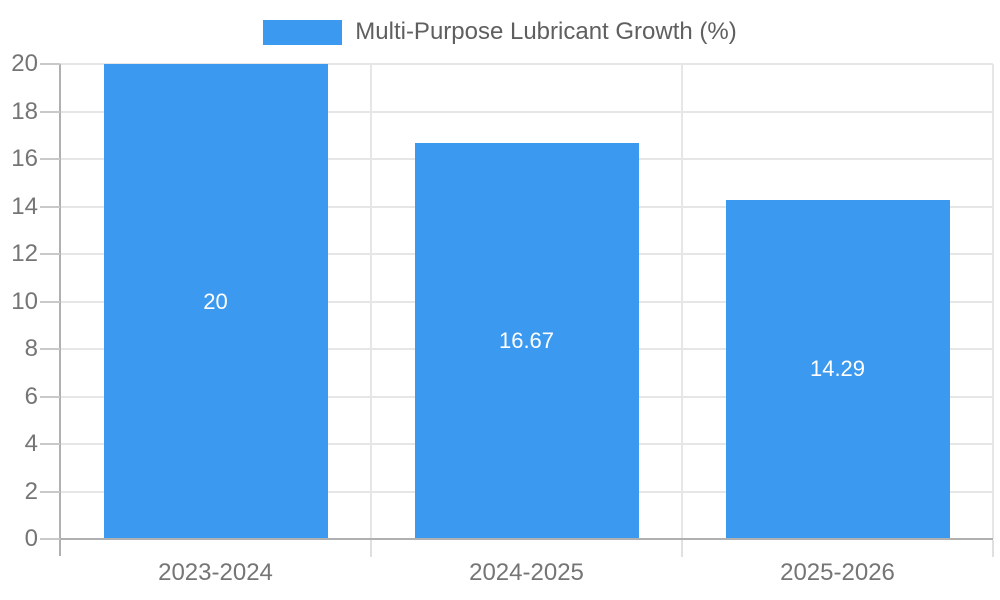 The width and height of the screenshot is (1000, 600). I want to click on x-axis-line, so click(516, 539).